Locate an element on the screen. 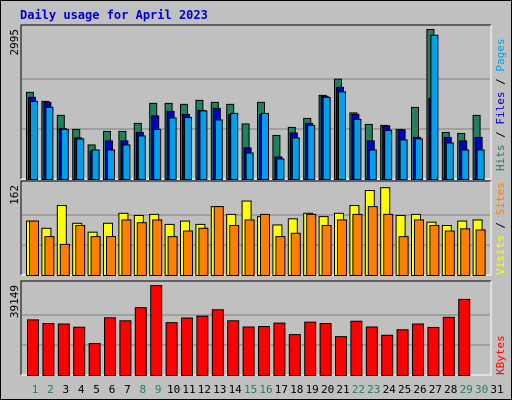 This screenshot has height=400, width=512. x-tick-label-day-20: 20 is located at coordinates (327, 389).